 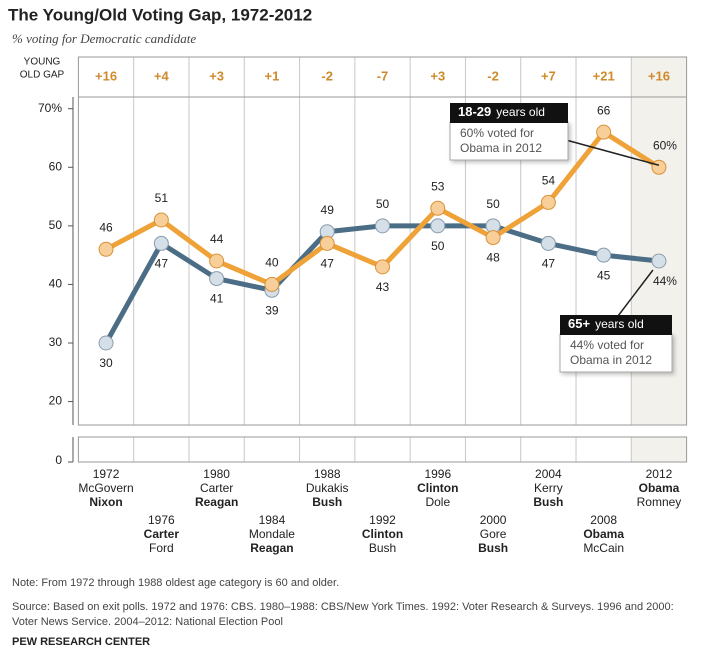 What do you see at coordinates (659, 449) in the screenshot?
I see `highlight-column` at bounding box center [659, 449].